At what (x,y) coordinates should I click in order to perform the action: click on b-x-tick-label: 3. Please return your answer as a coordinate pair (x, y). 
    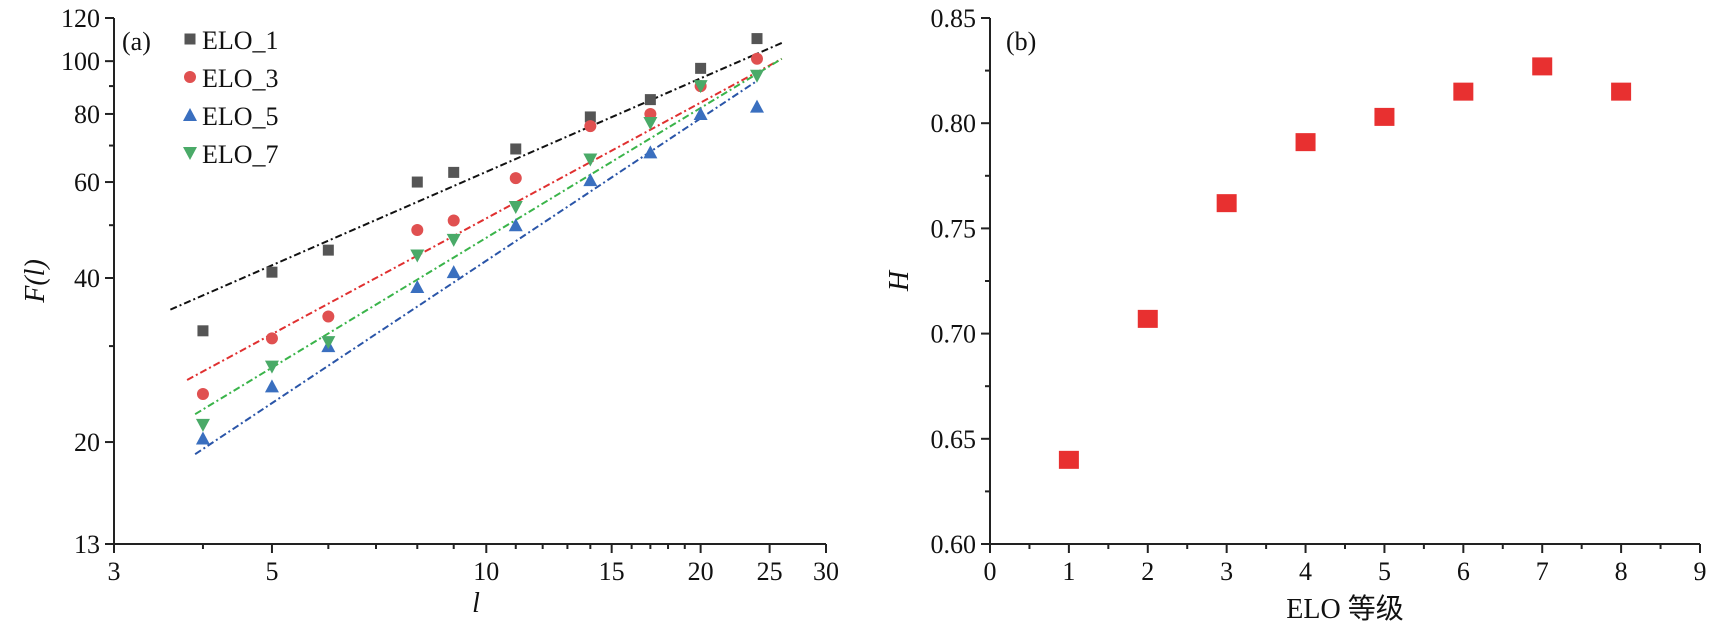
    Looking at the image, I should click on (1226, 571).